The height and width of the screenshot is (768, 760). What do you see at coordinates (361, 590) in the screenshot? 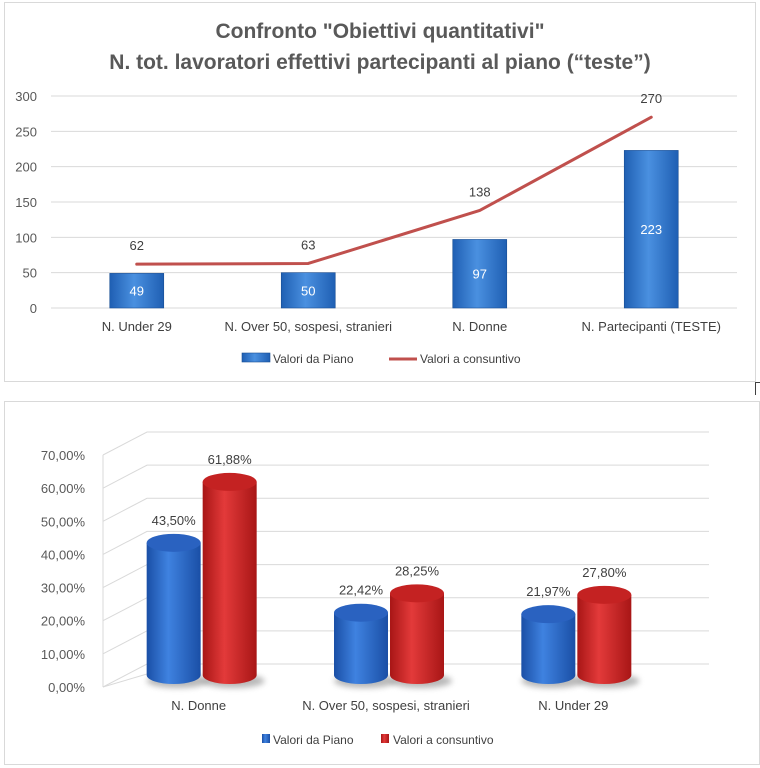
I see `cylinder-data-label: 22,42%` at bounding box center [361, 590].